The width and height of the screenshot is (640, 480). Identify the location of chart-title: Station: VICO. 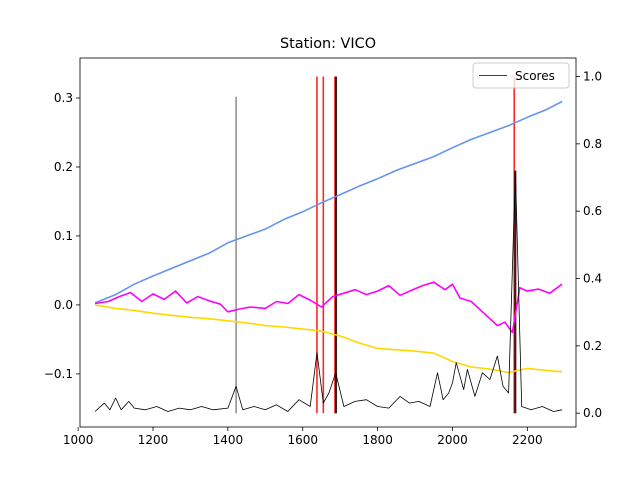
(328, 44).